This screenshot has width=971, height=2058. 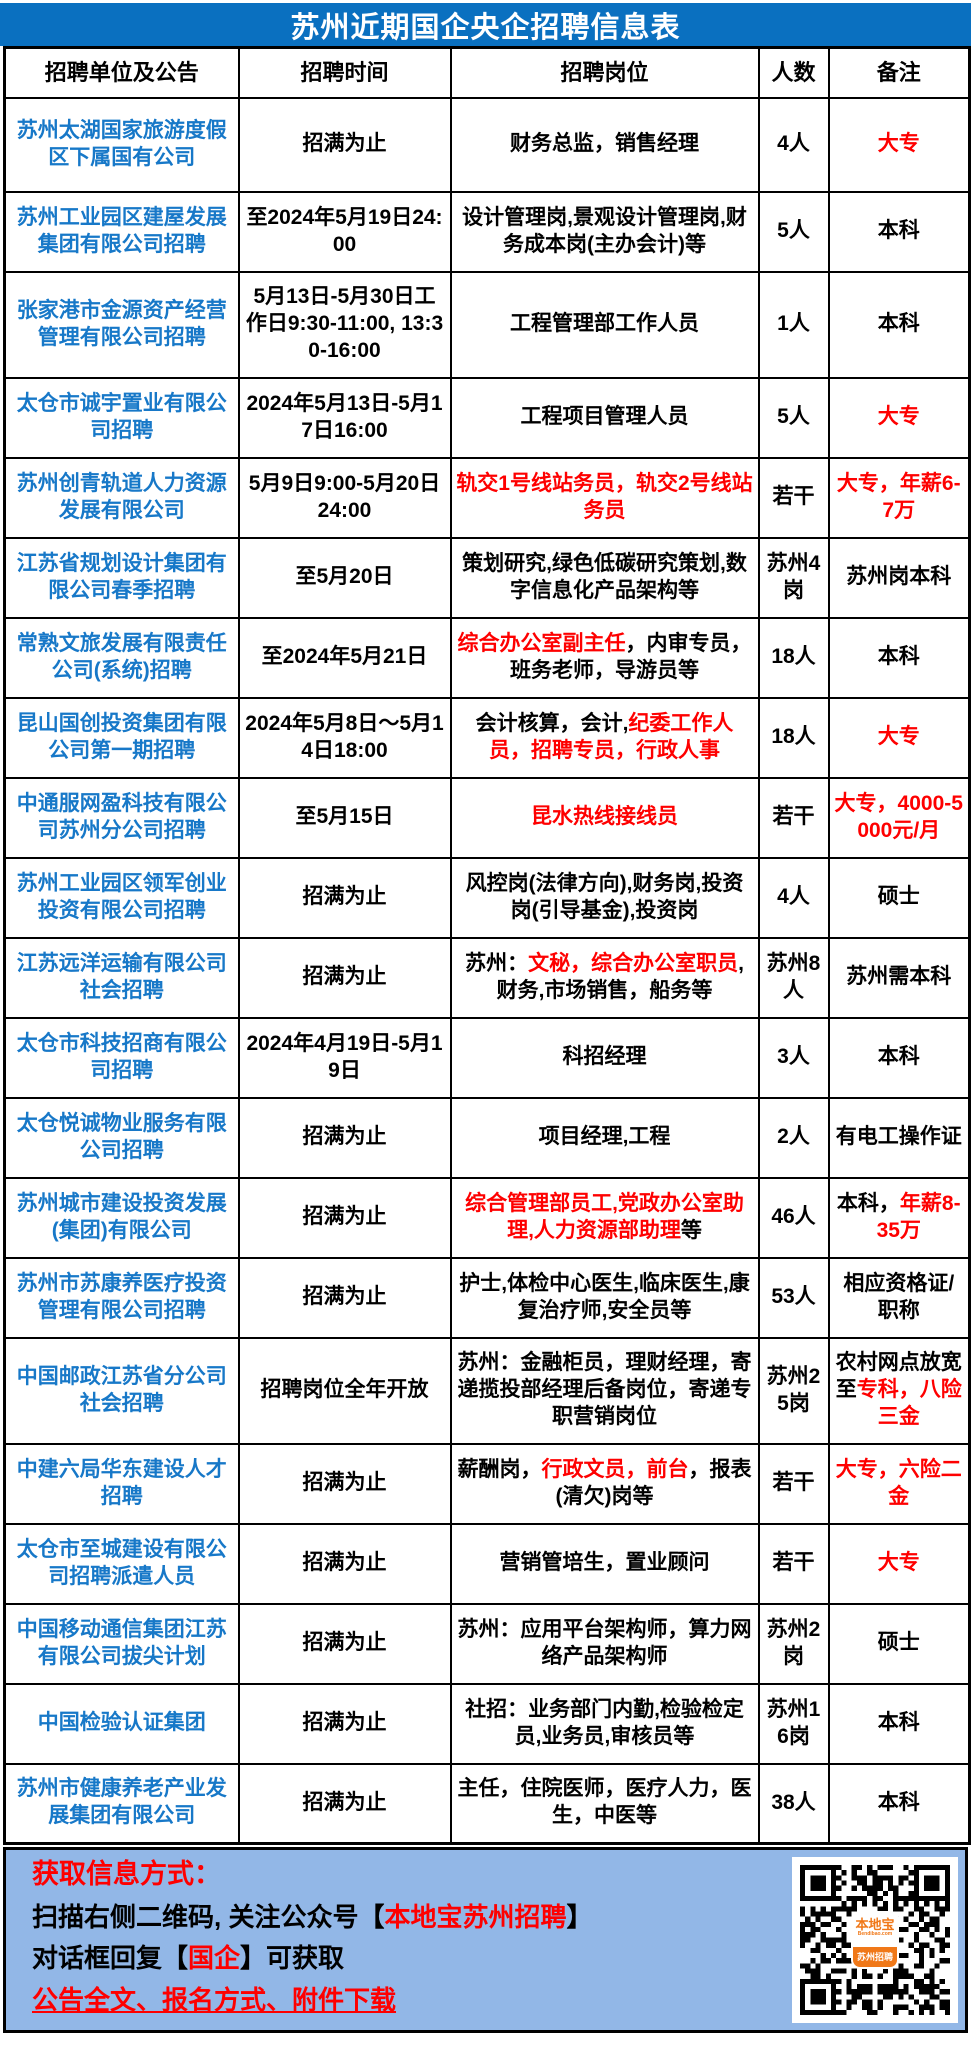 What do you see at coordinates (121, 497) in the screenshot?
I see `company-cell: 苏州创青轨道人力资源发展有限公司` at bounding box center [121, 497].